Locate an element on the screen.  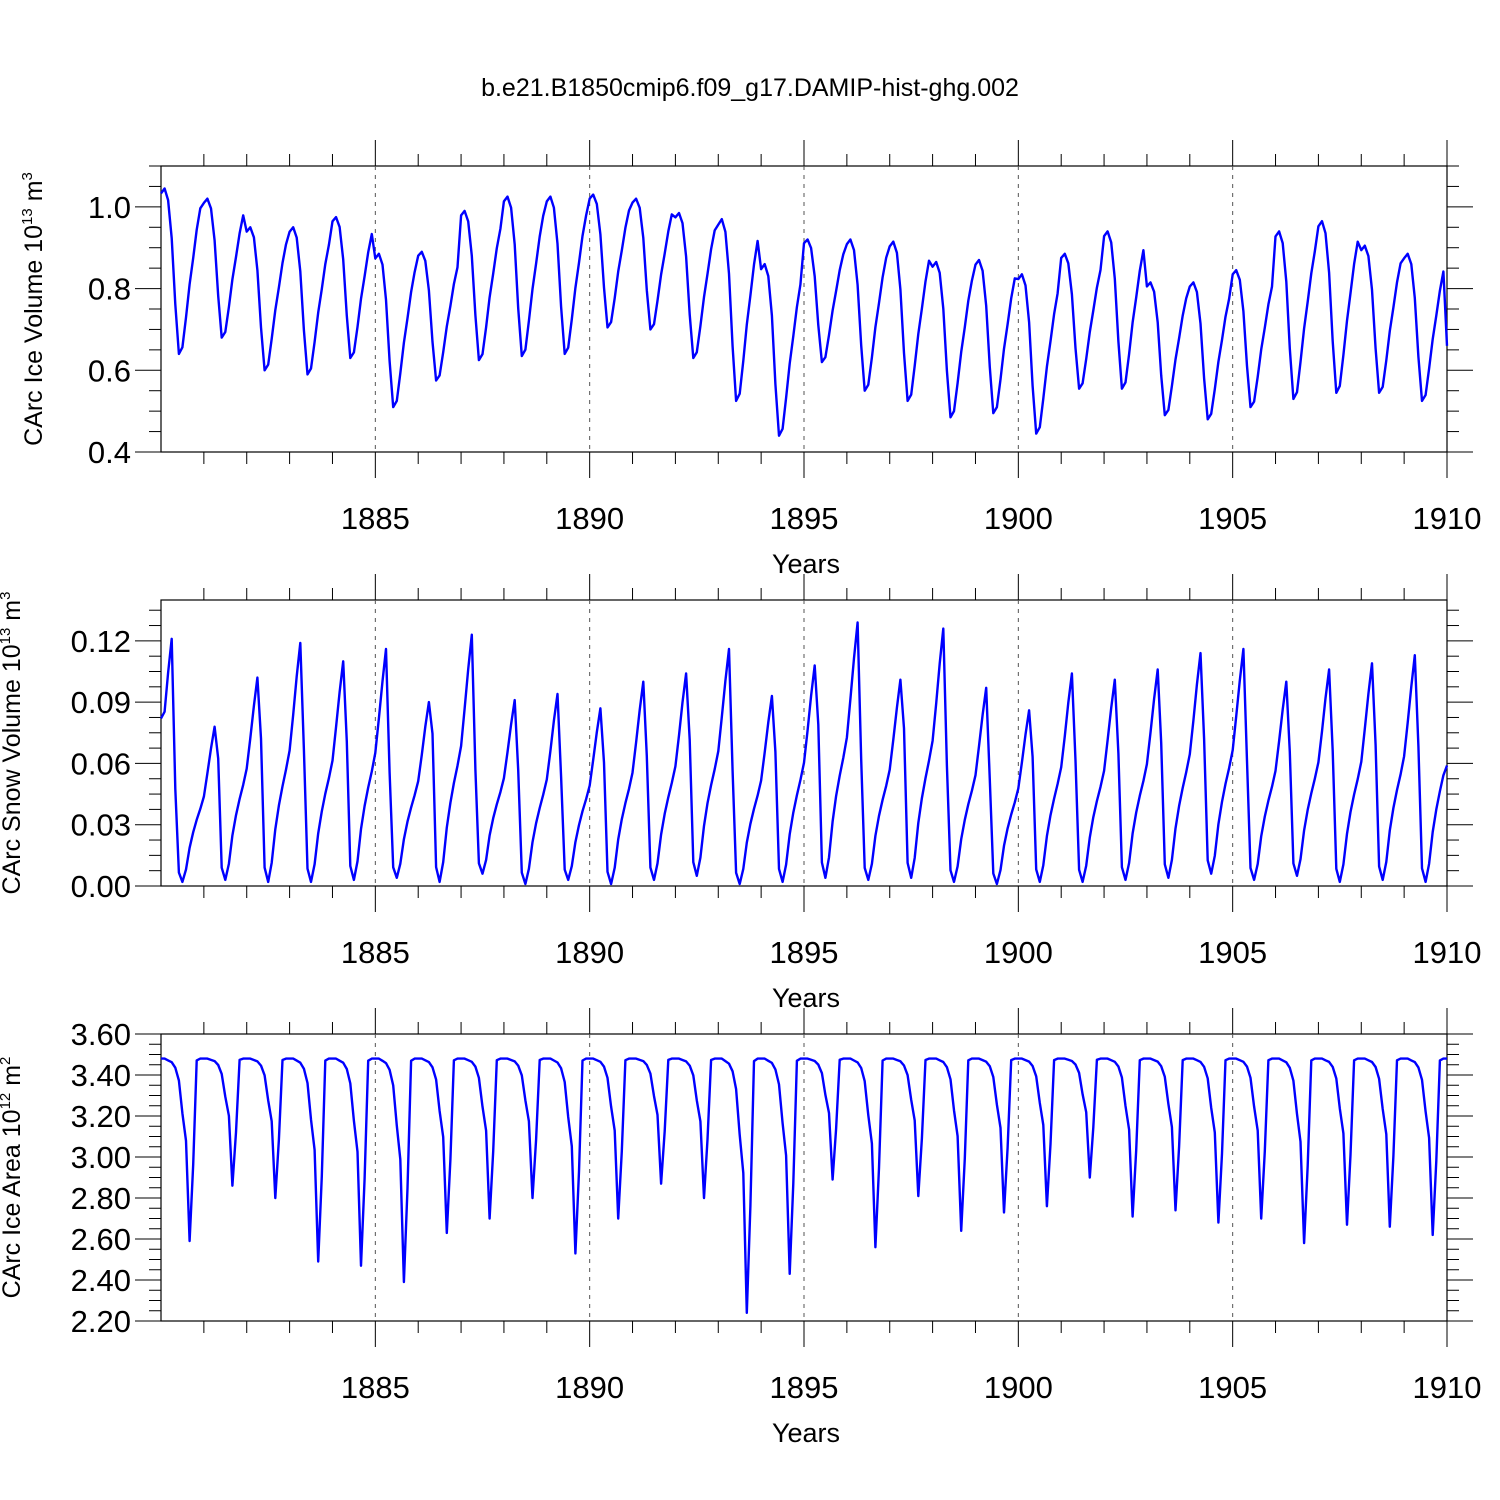
y-tick-label: 3.20 is located at coordinates (101, 1116).